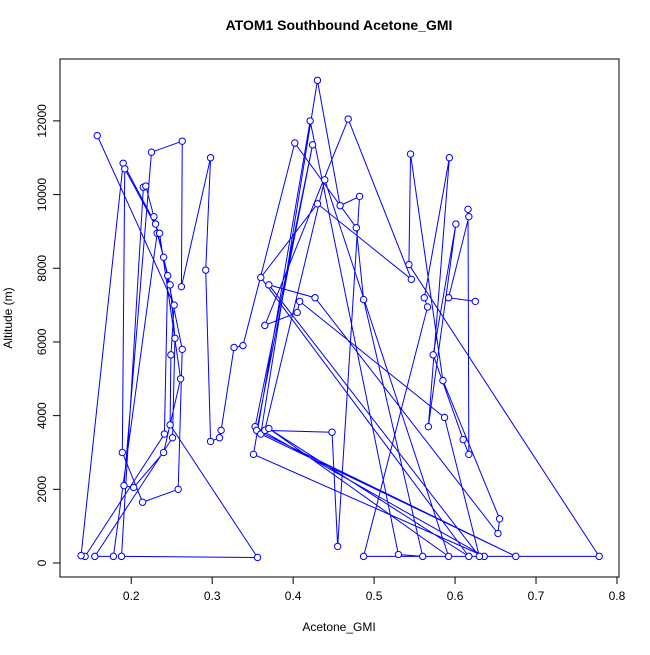 The image size is (650, 655). What do you see at coordinates (455, 596) in the screenshot?
I see `x-tick-label: 0.6` at bounding box center [455, 596].